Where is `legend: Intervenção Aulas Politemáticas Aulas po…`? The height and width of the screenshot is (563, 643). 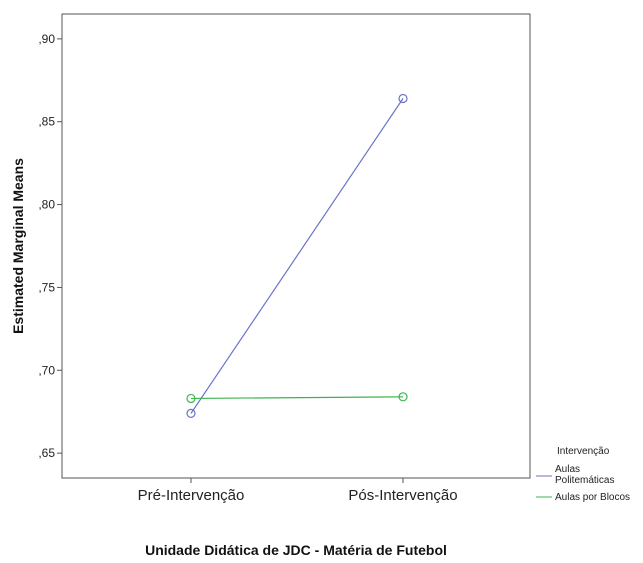
legend: Intervenção Aulas Politemáticas Aulas po… is located at coordinates (583, 474).